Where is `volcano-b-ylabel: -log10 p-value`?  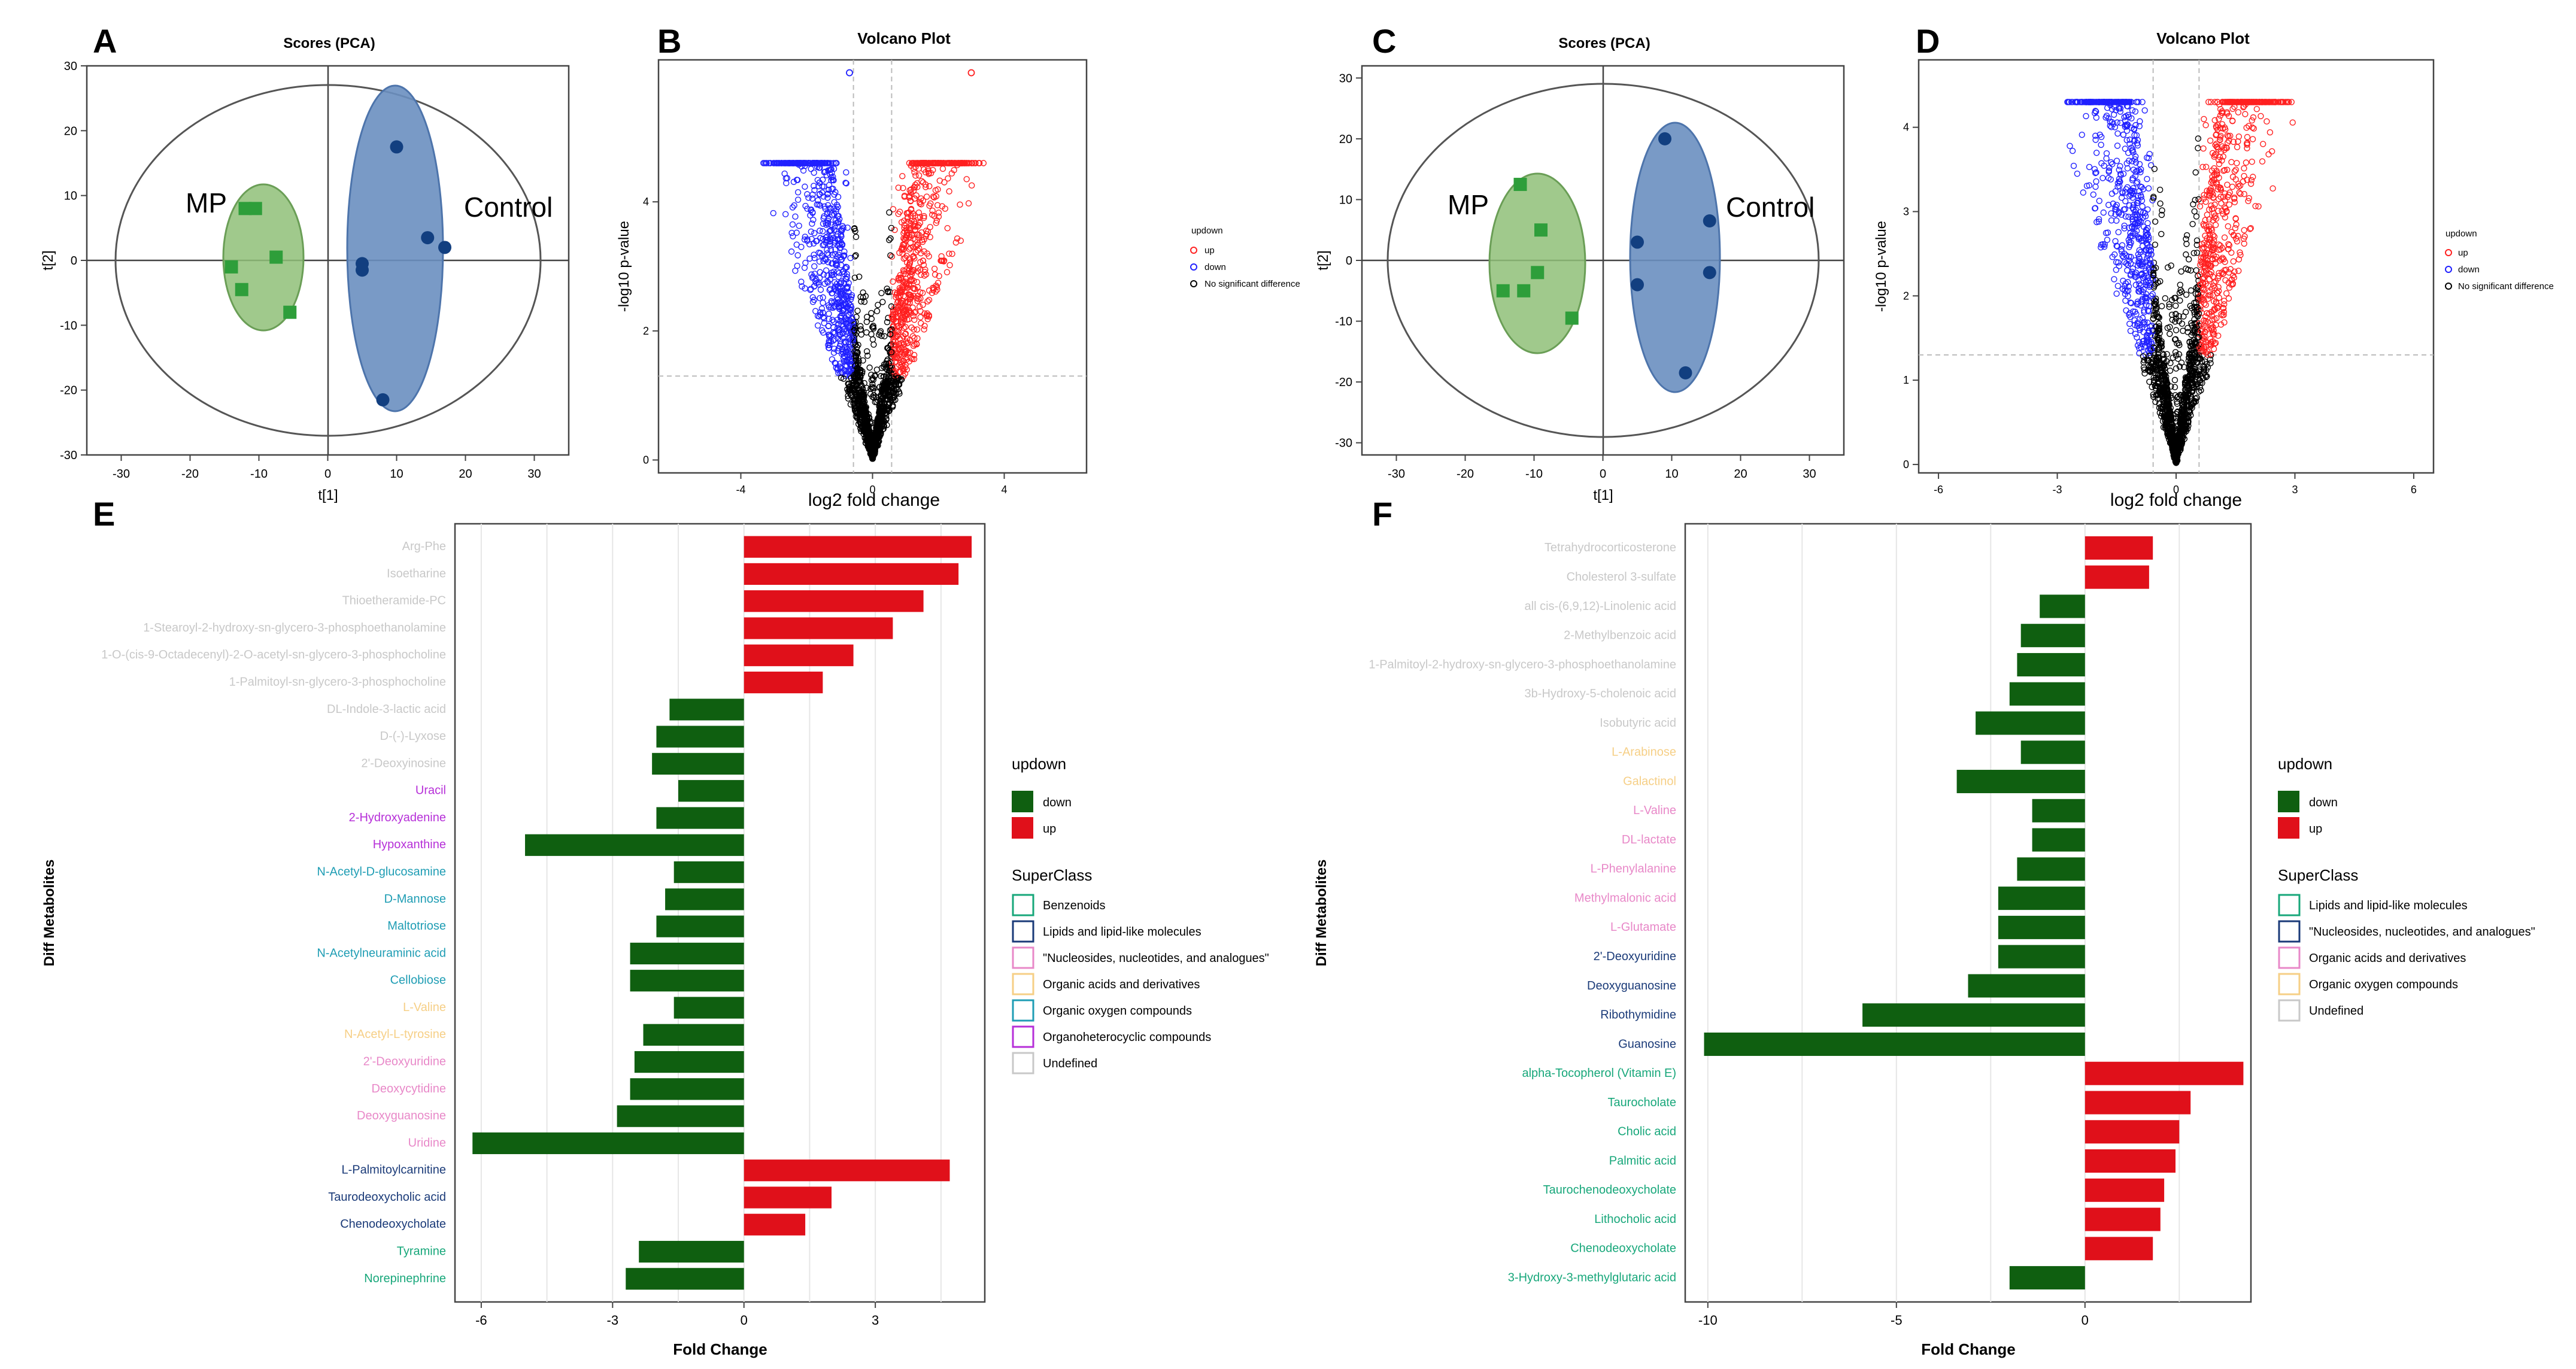 volcano-b-ylabel: -log10 p-value is located at coordinates (624, 266).